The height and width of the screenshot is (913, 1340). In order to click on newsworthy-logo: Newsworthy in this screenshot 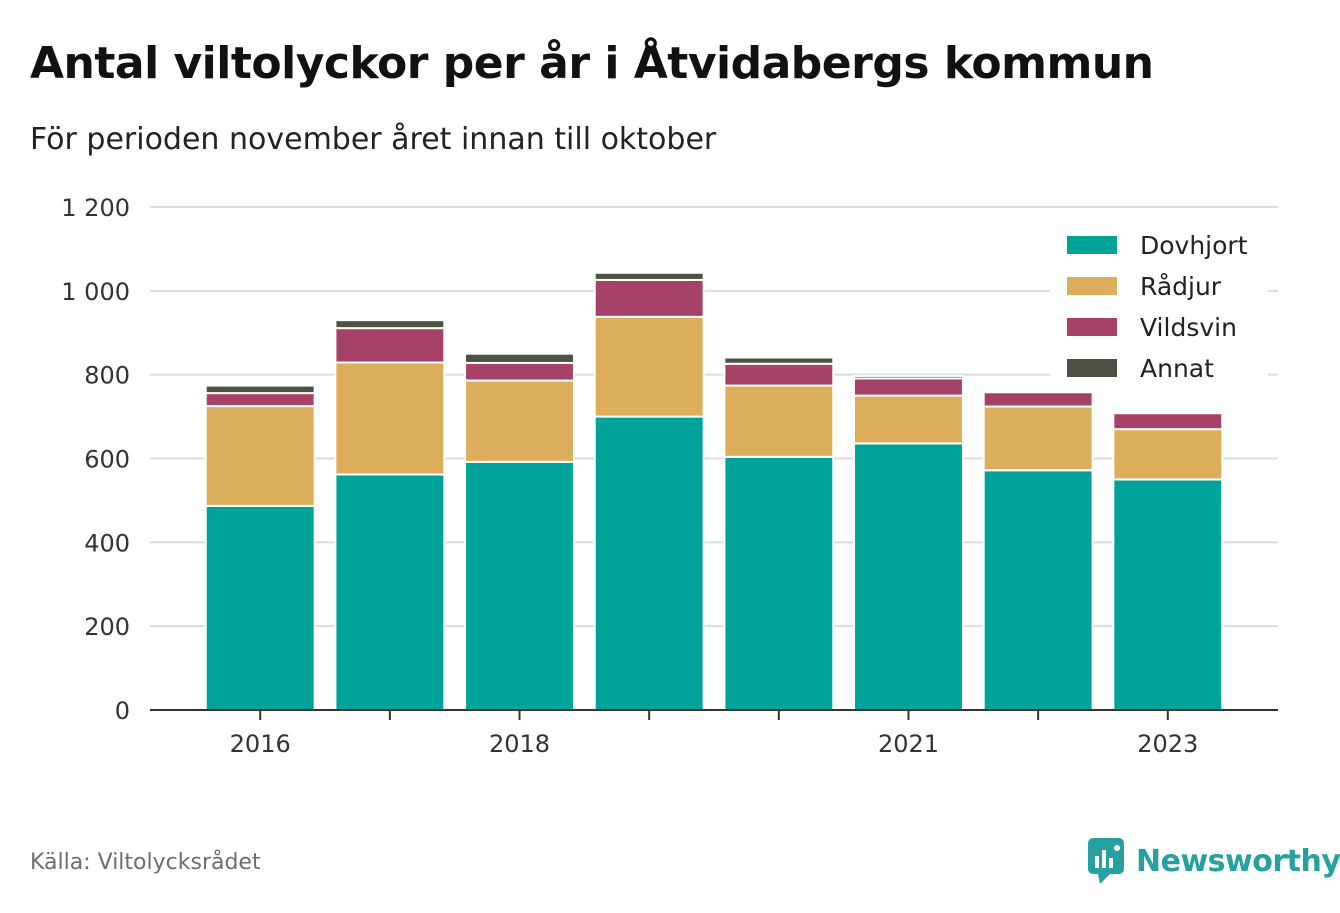, I will do `click(1214, 861)`.